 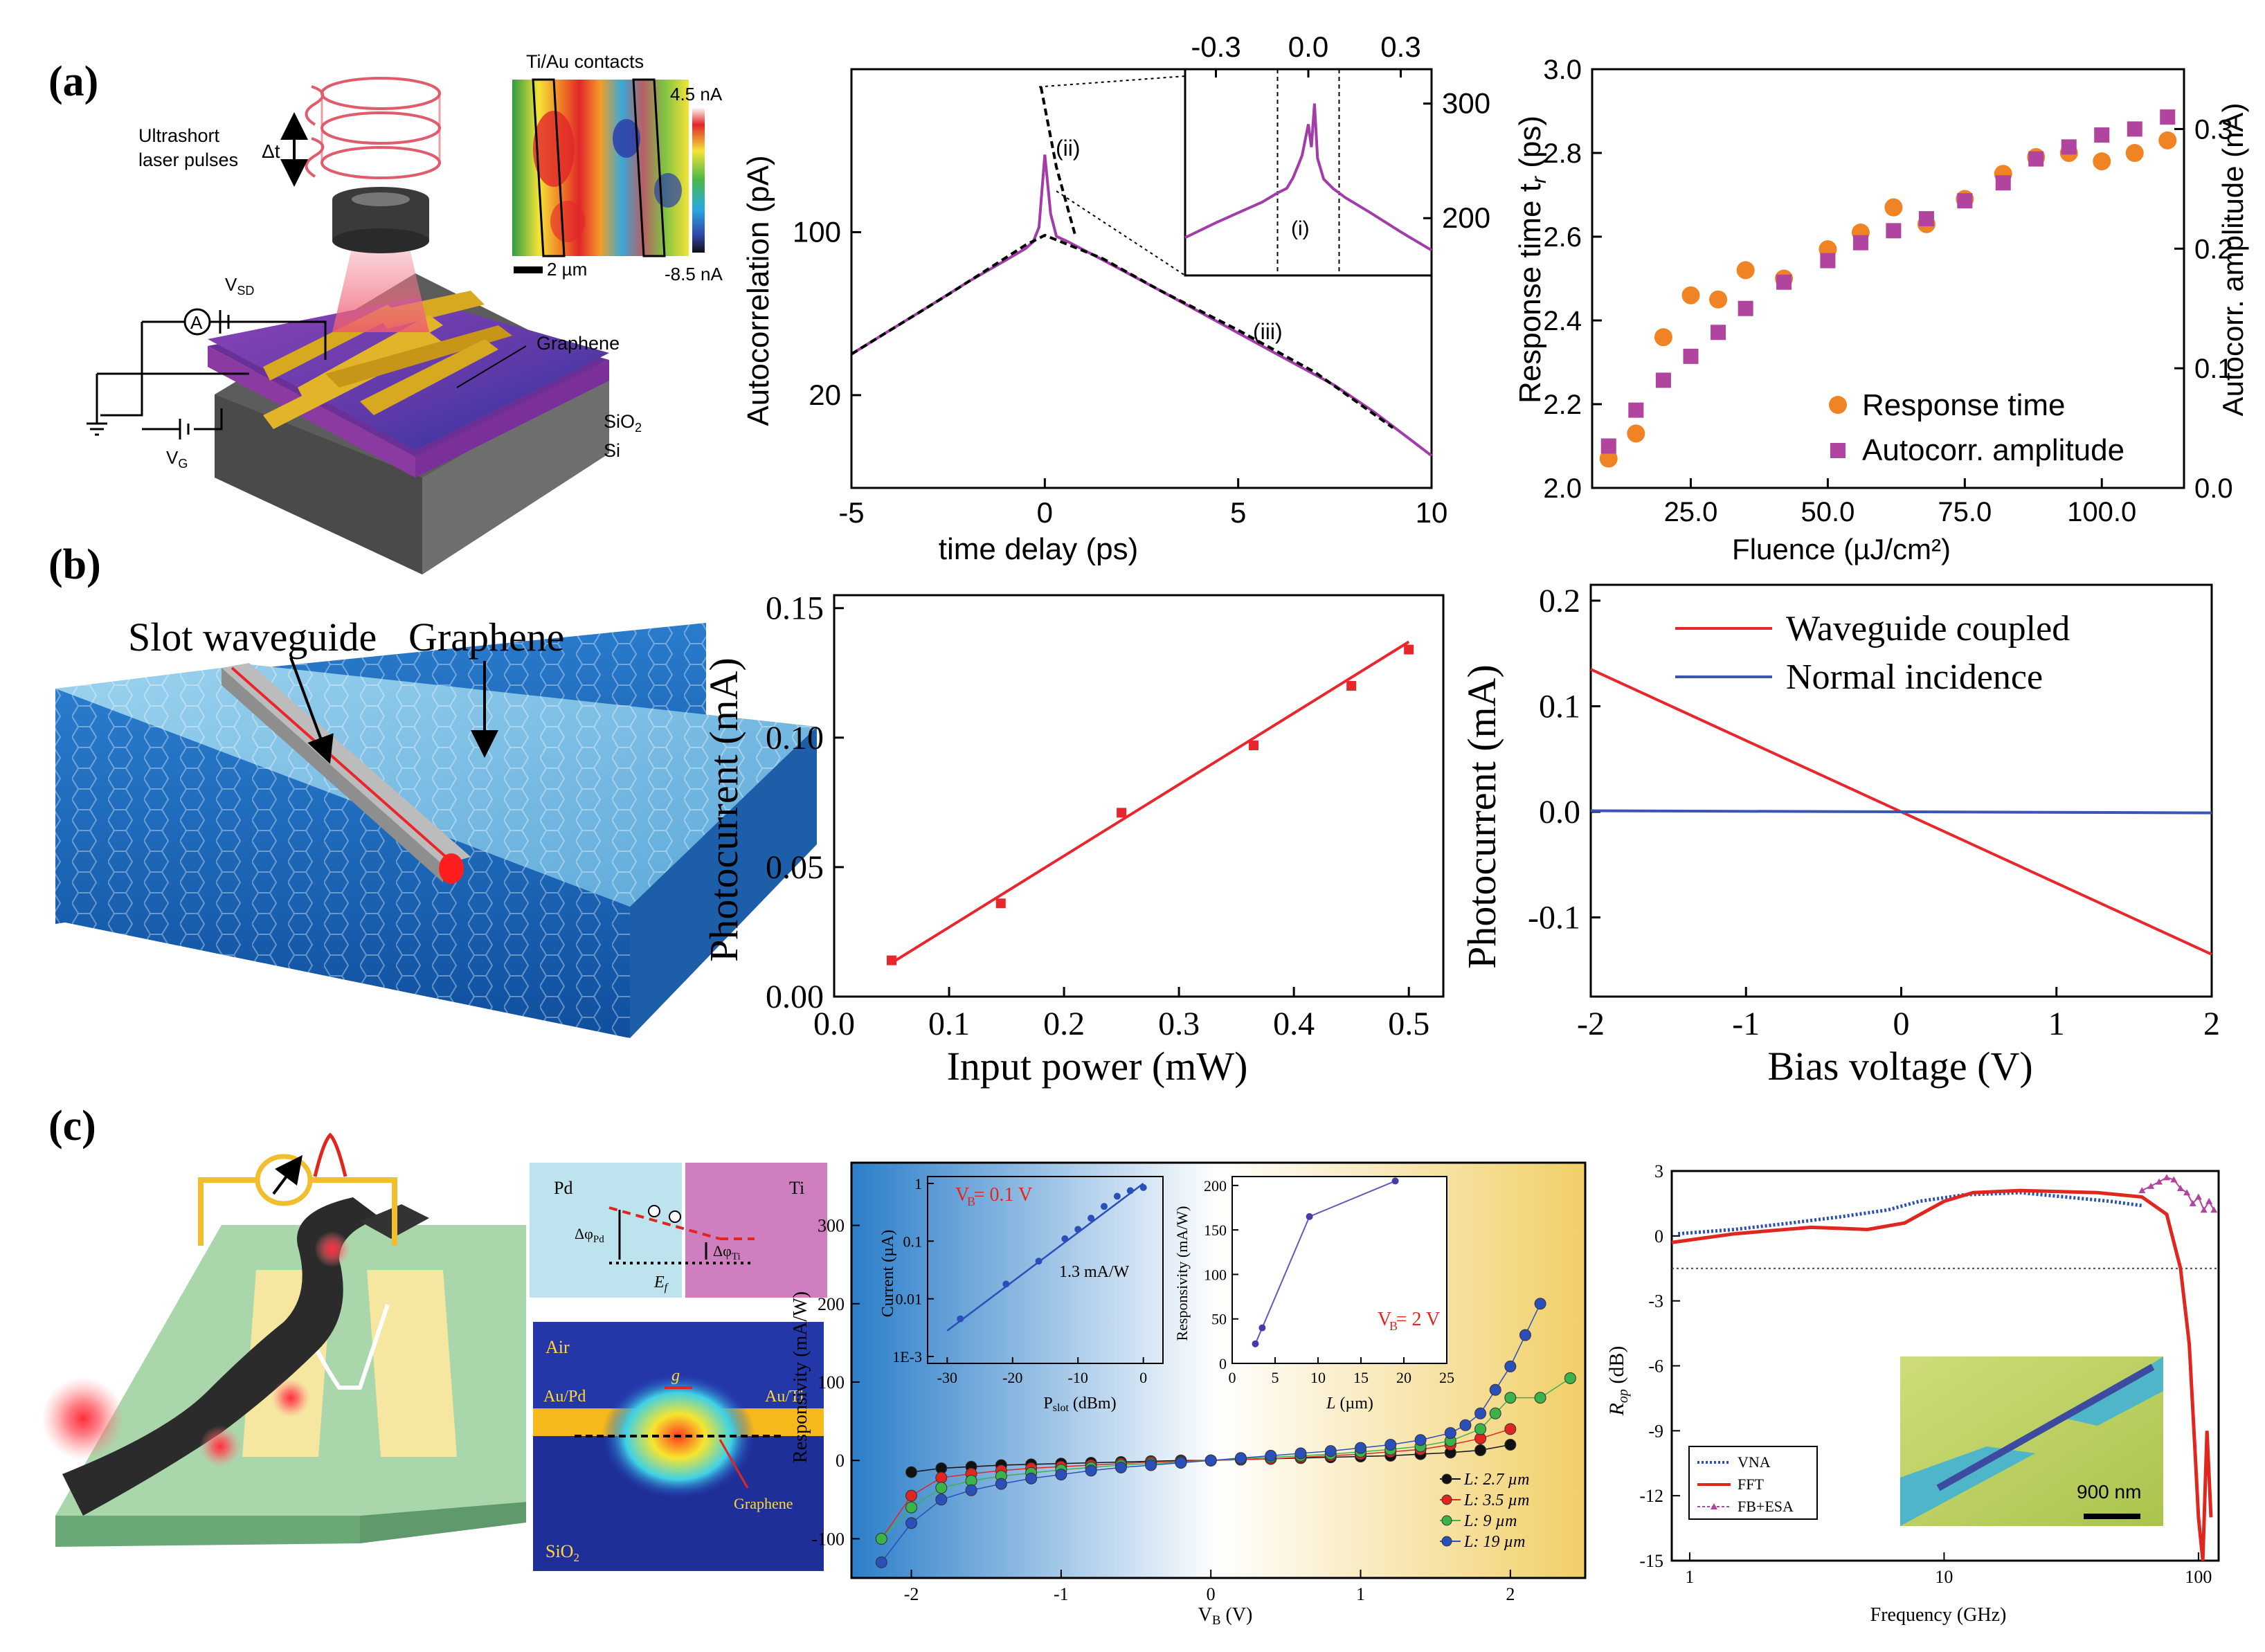 I want to click on fluence-xlabel: Fluence (µJ/cm²), so click(x=1841, y=549).